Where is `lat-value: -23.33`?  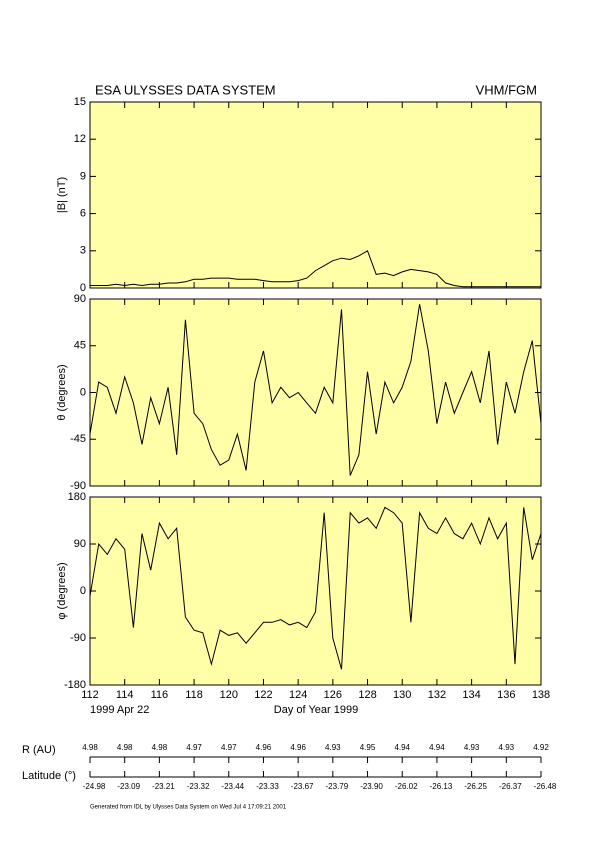 lat-value: -23.33 is located at coordinates (267, 786).